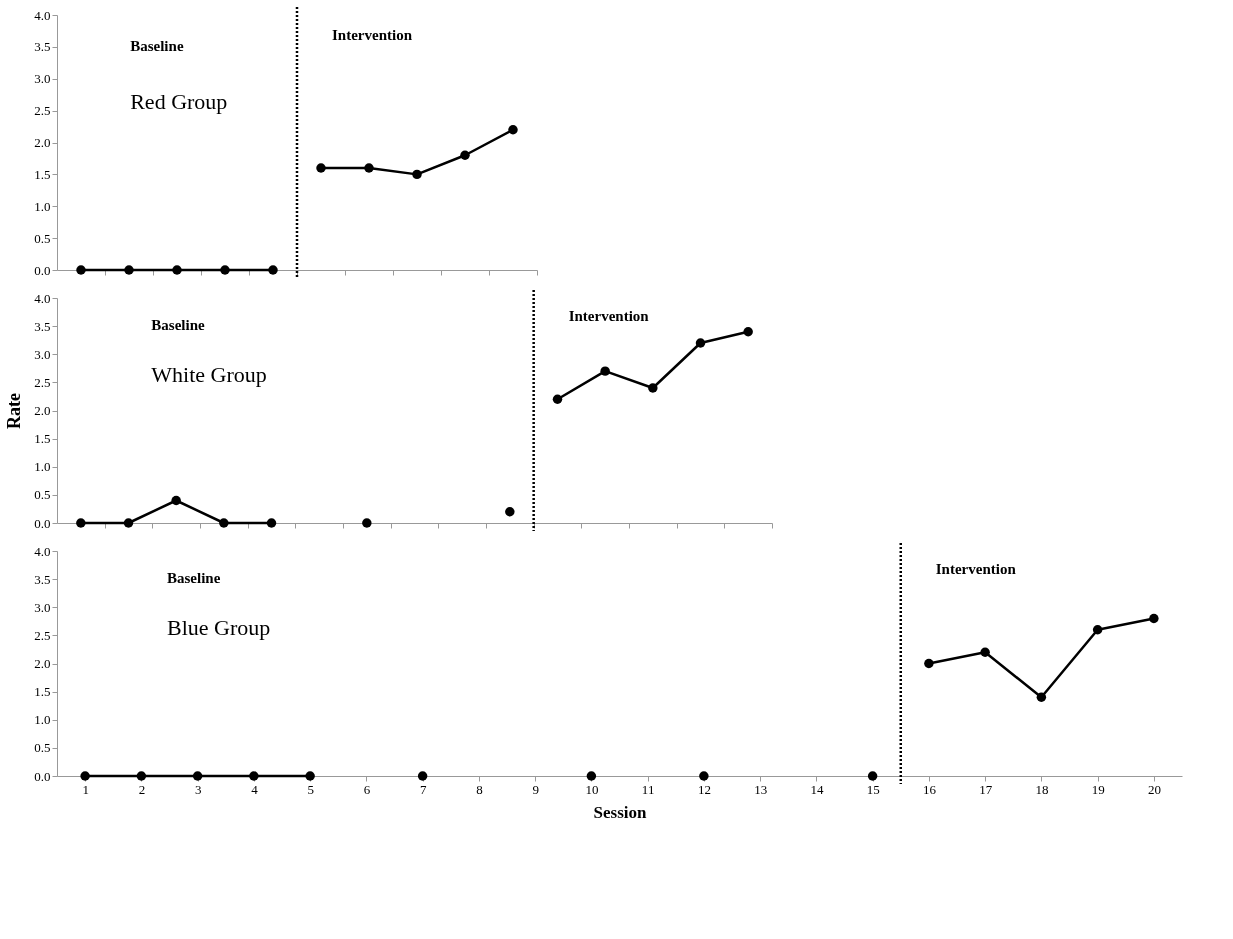 The width and height of the screenshot is (1233, 939). Describe the element at coordinates (704, 789) in the screenshot. I see `x-tick-label: 12` at that location.